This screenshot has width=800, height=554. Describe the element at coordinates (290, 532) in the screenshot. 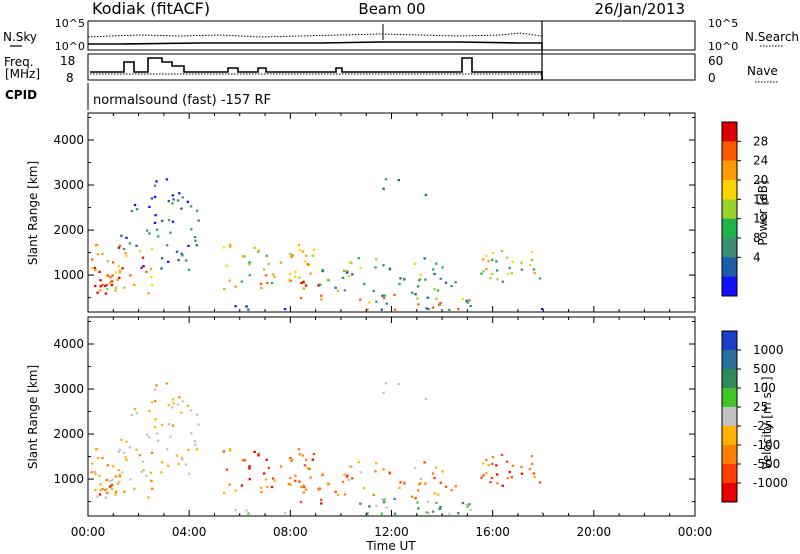

I see `x-tick-label: 08:00` at that location.